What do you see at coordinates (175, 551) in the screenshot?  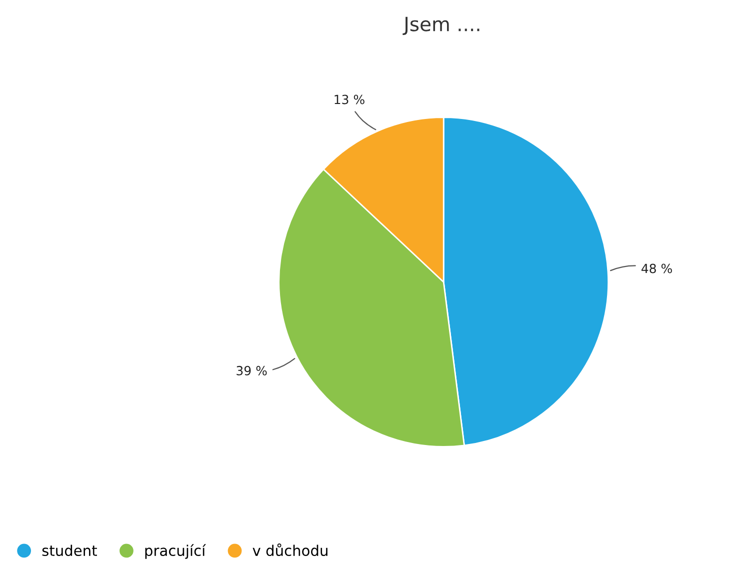 I see `legend-label: pracující` at bounding box center [175, 551].